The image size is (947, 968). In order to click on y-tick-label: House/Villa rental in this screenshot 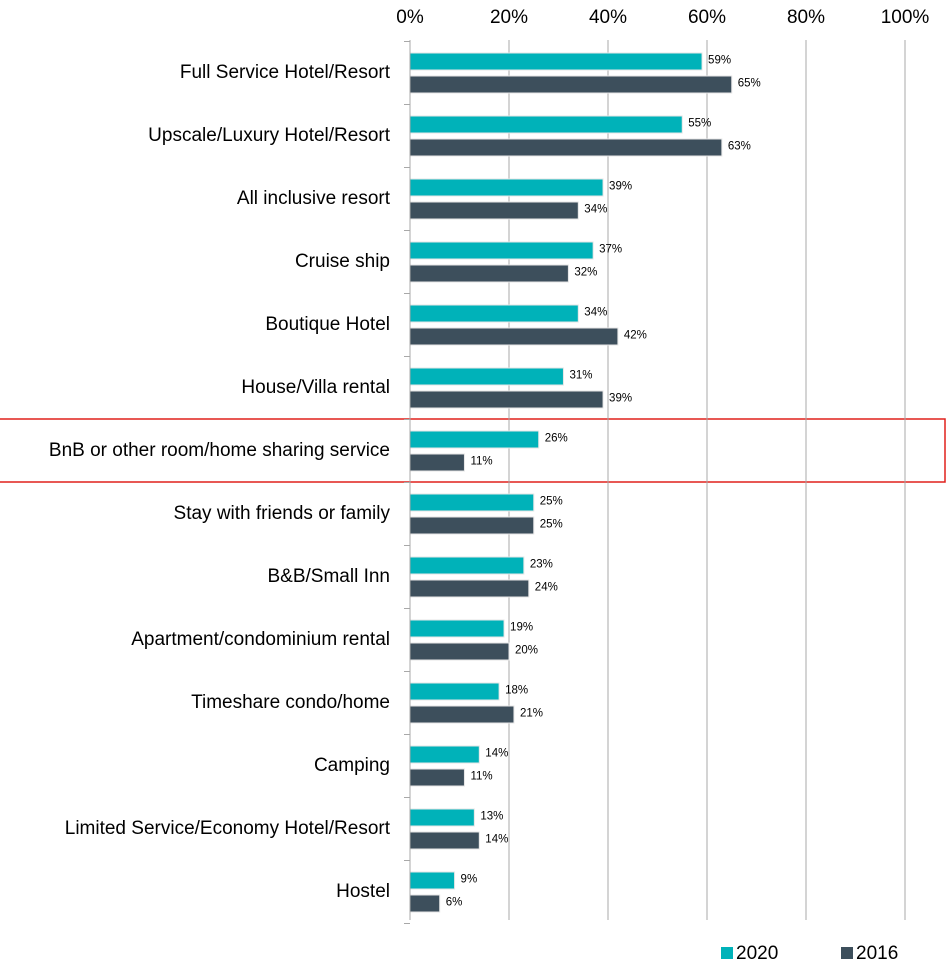, I will do `click(315, 387)`.